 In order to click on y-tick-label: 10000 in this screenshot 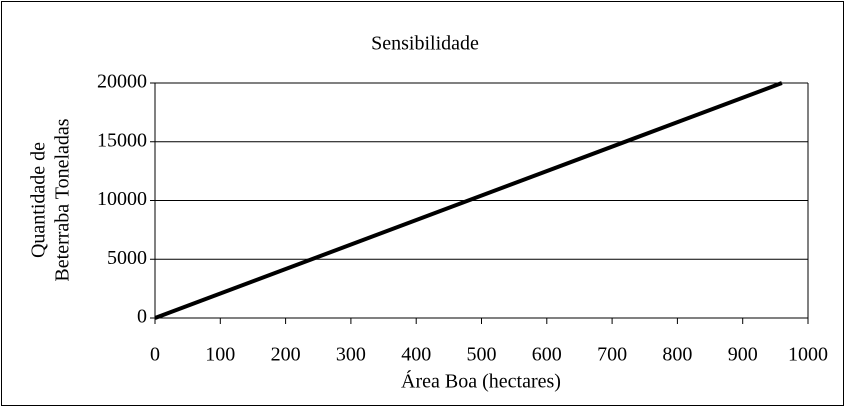, I will do `click(122, 199)`.